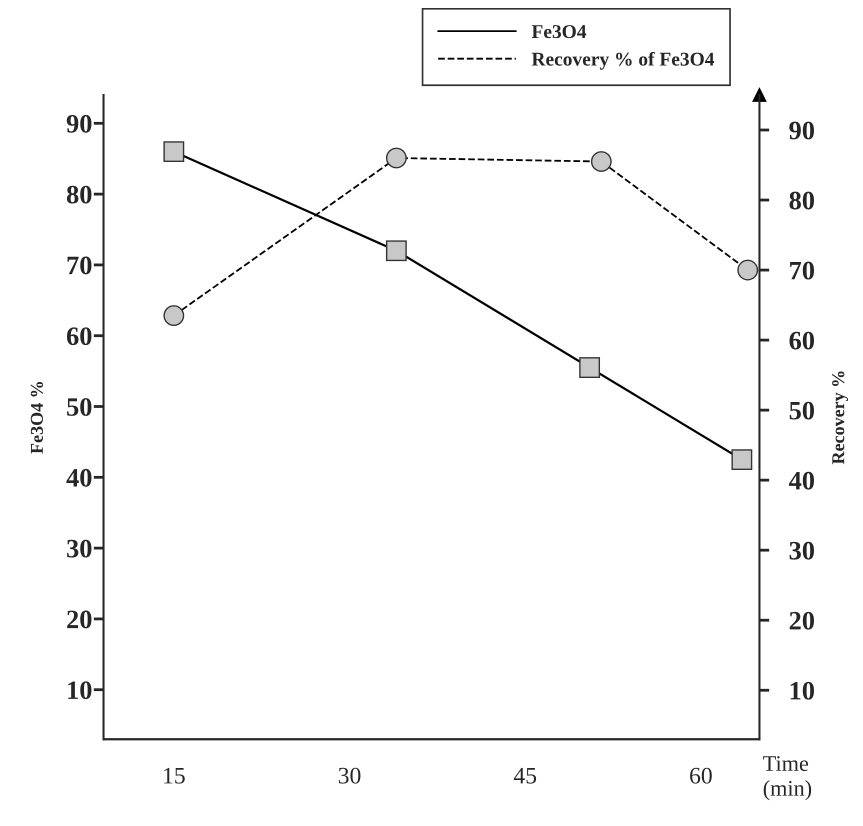  What do you see at coordinates (174, 776) in the screenshot?
I see `x-tick-label: 15` at bounding box center [174, 776].